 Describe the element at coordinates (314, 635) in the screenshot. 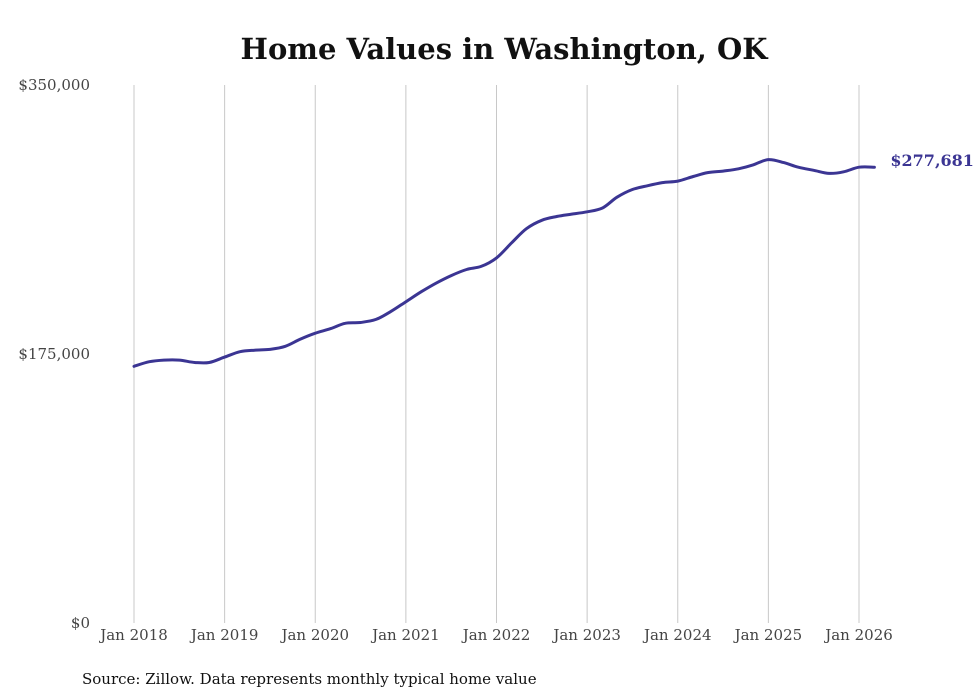

I see `x-tick-label-2020: Jan 2020` at that location.